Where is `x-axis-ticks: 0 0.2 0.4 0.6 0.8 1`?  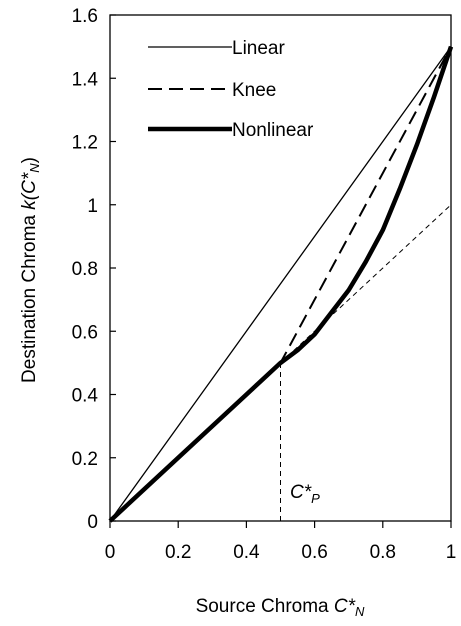 x-axis-ticks: 0 0.2 0.4 0.6 0.8 1 is located at coordinates (281, 542).